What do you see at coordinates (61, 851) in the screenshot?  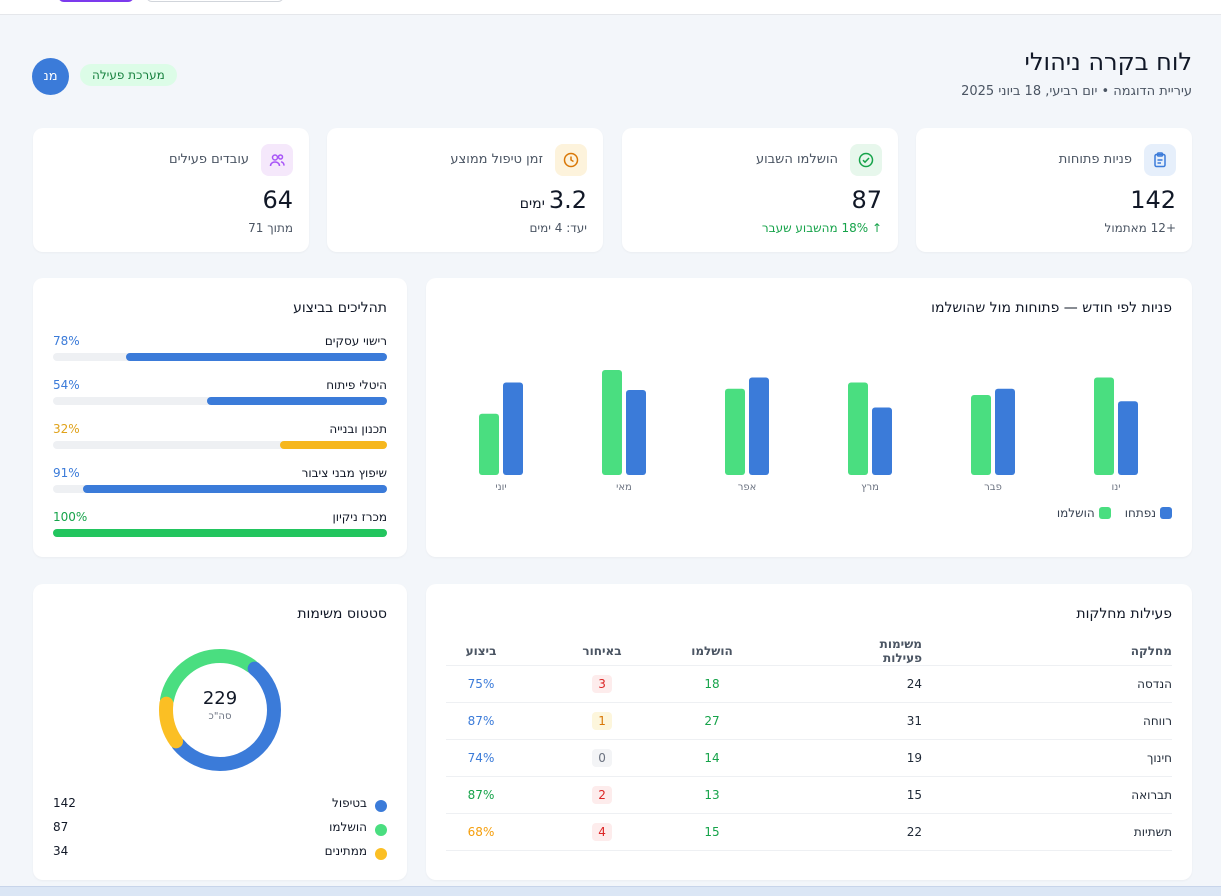 I see `status-value: 34` at bounding box center [61, 851].